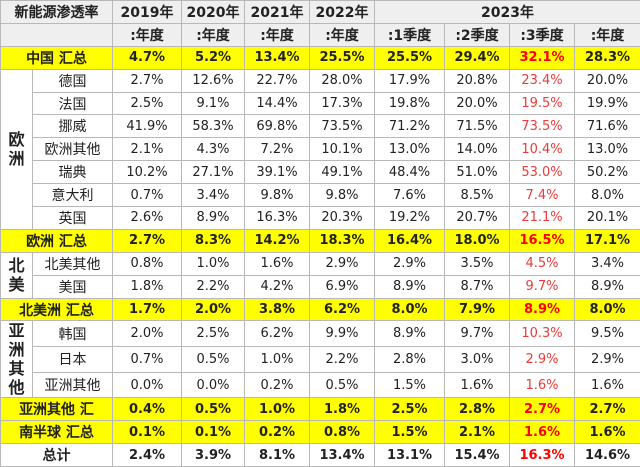 This screenshot has height=467, width=640. What do you see at coordinates (477, 263) in the screenshot?
I see `value-cell: 3.5%` at bounding box center [477, 263].